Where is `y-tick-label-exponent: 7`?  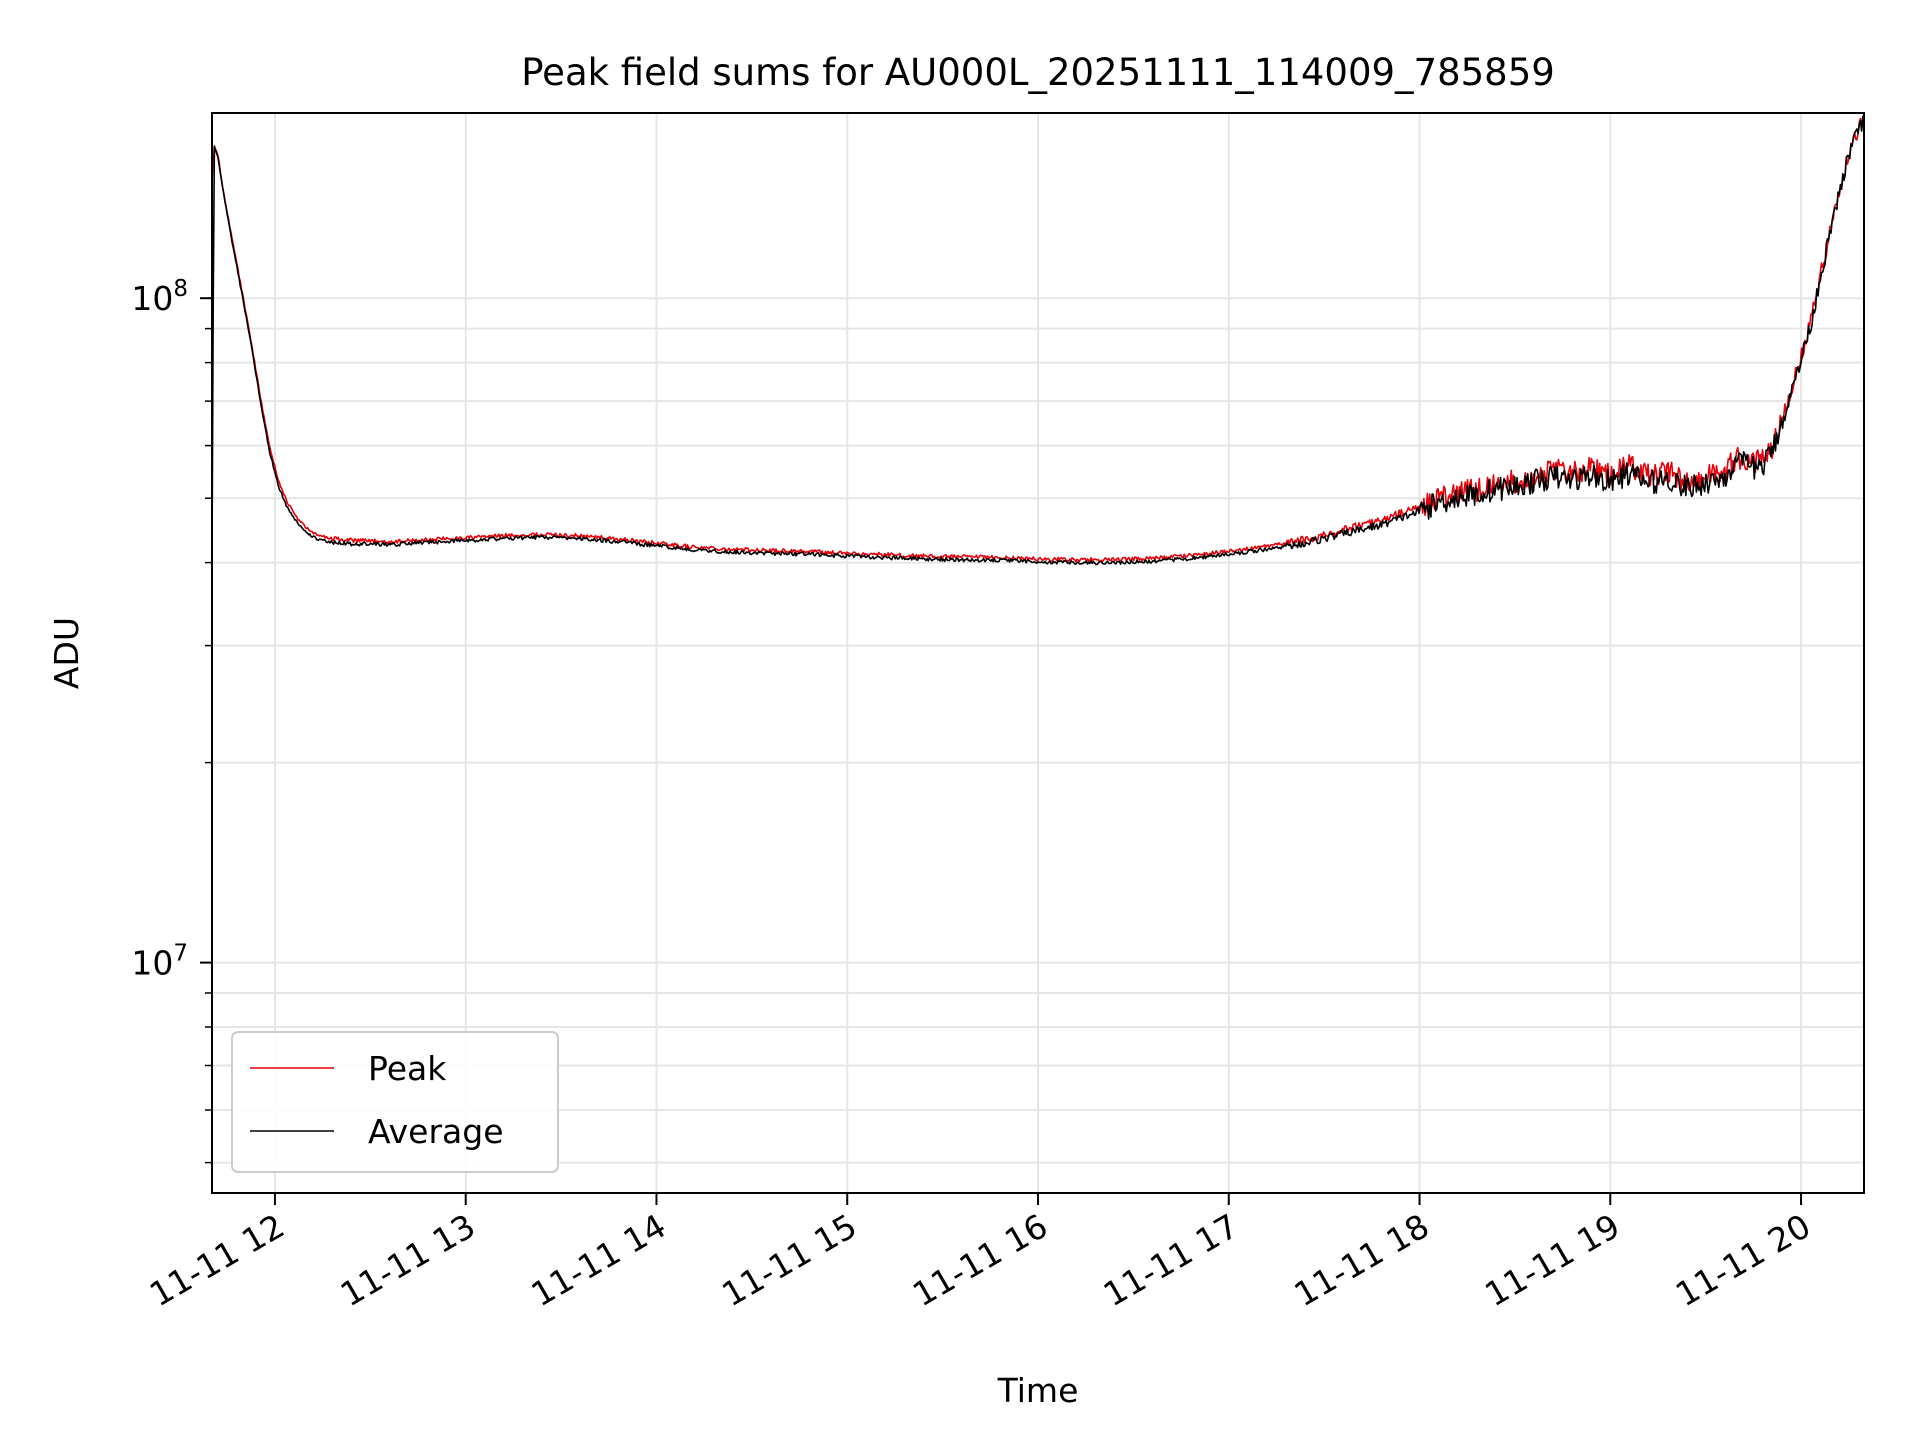 y-tick-label-exponent: 7 is located at coordinates (180, 954).